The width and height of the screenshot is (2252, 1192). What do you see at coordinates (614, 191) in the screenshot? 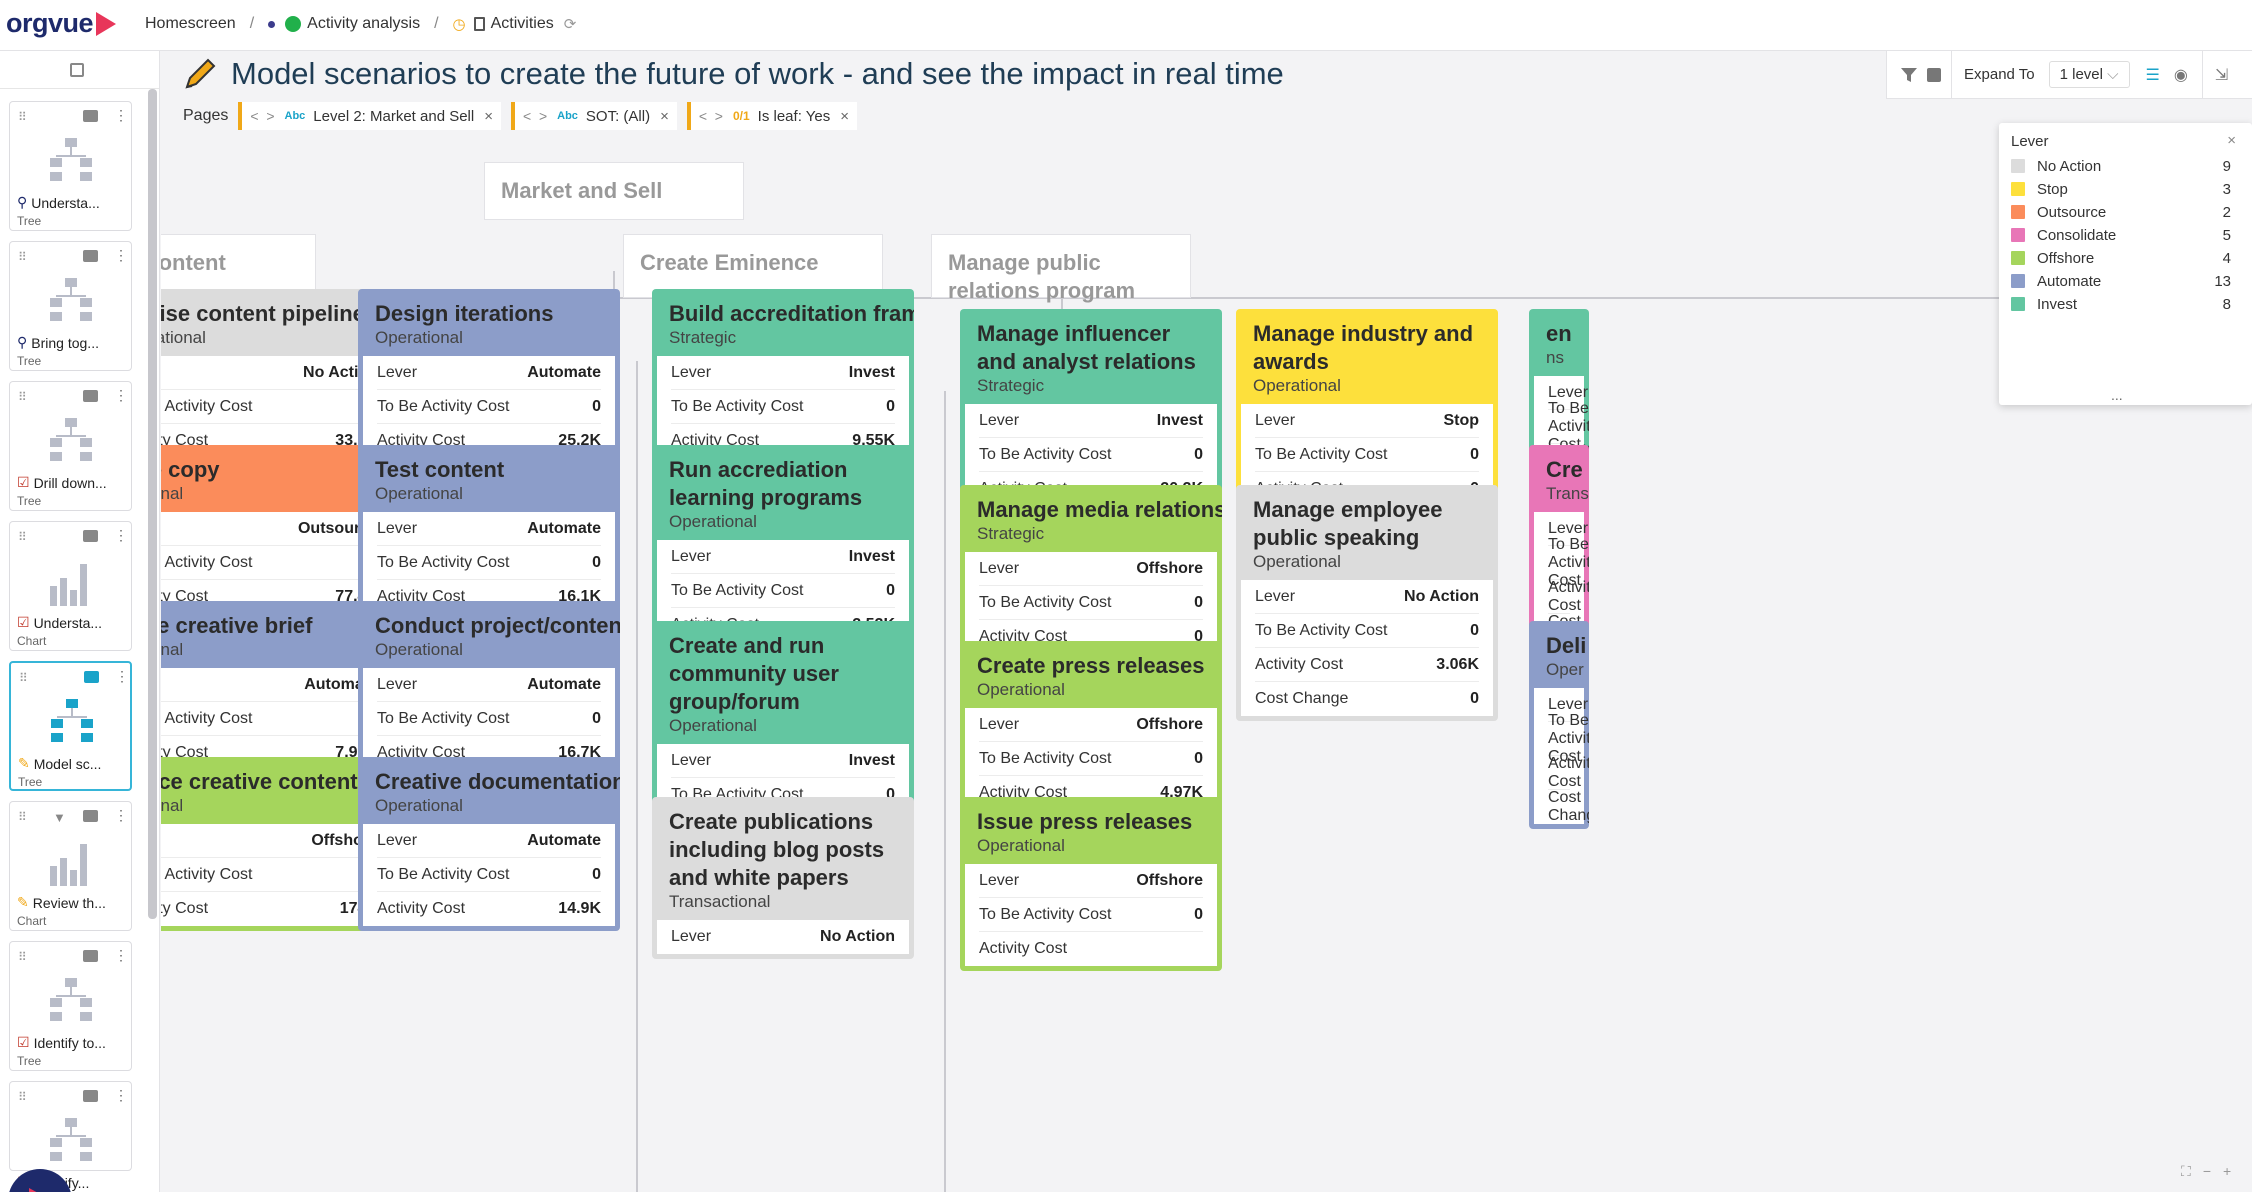
I see `root-node: Market and Sell` at bounding box center [614, 191].